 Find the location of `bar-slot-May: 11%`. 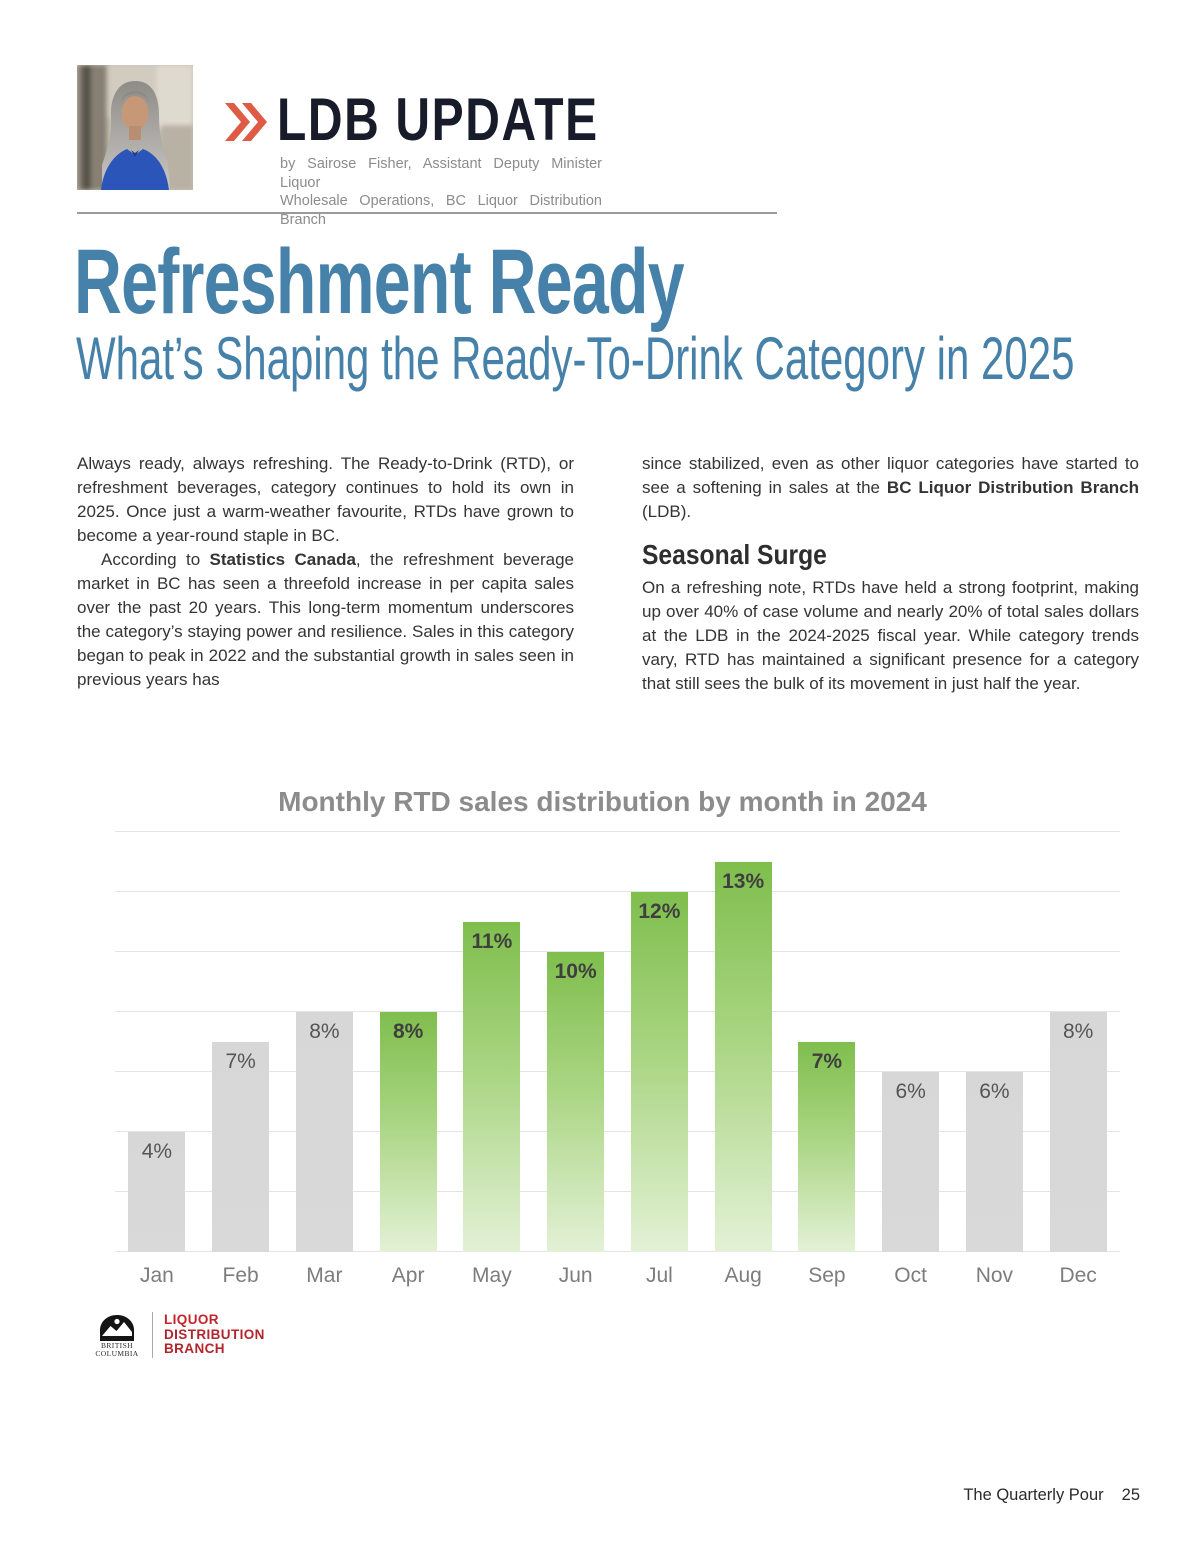

bar-slot-May: 11% is located at coordinates (492, 1042).